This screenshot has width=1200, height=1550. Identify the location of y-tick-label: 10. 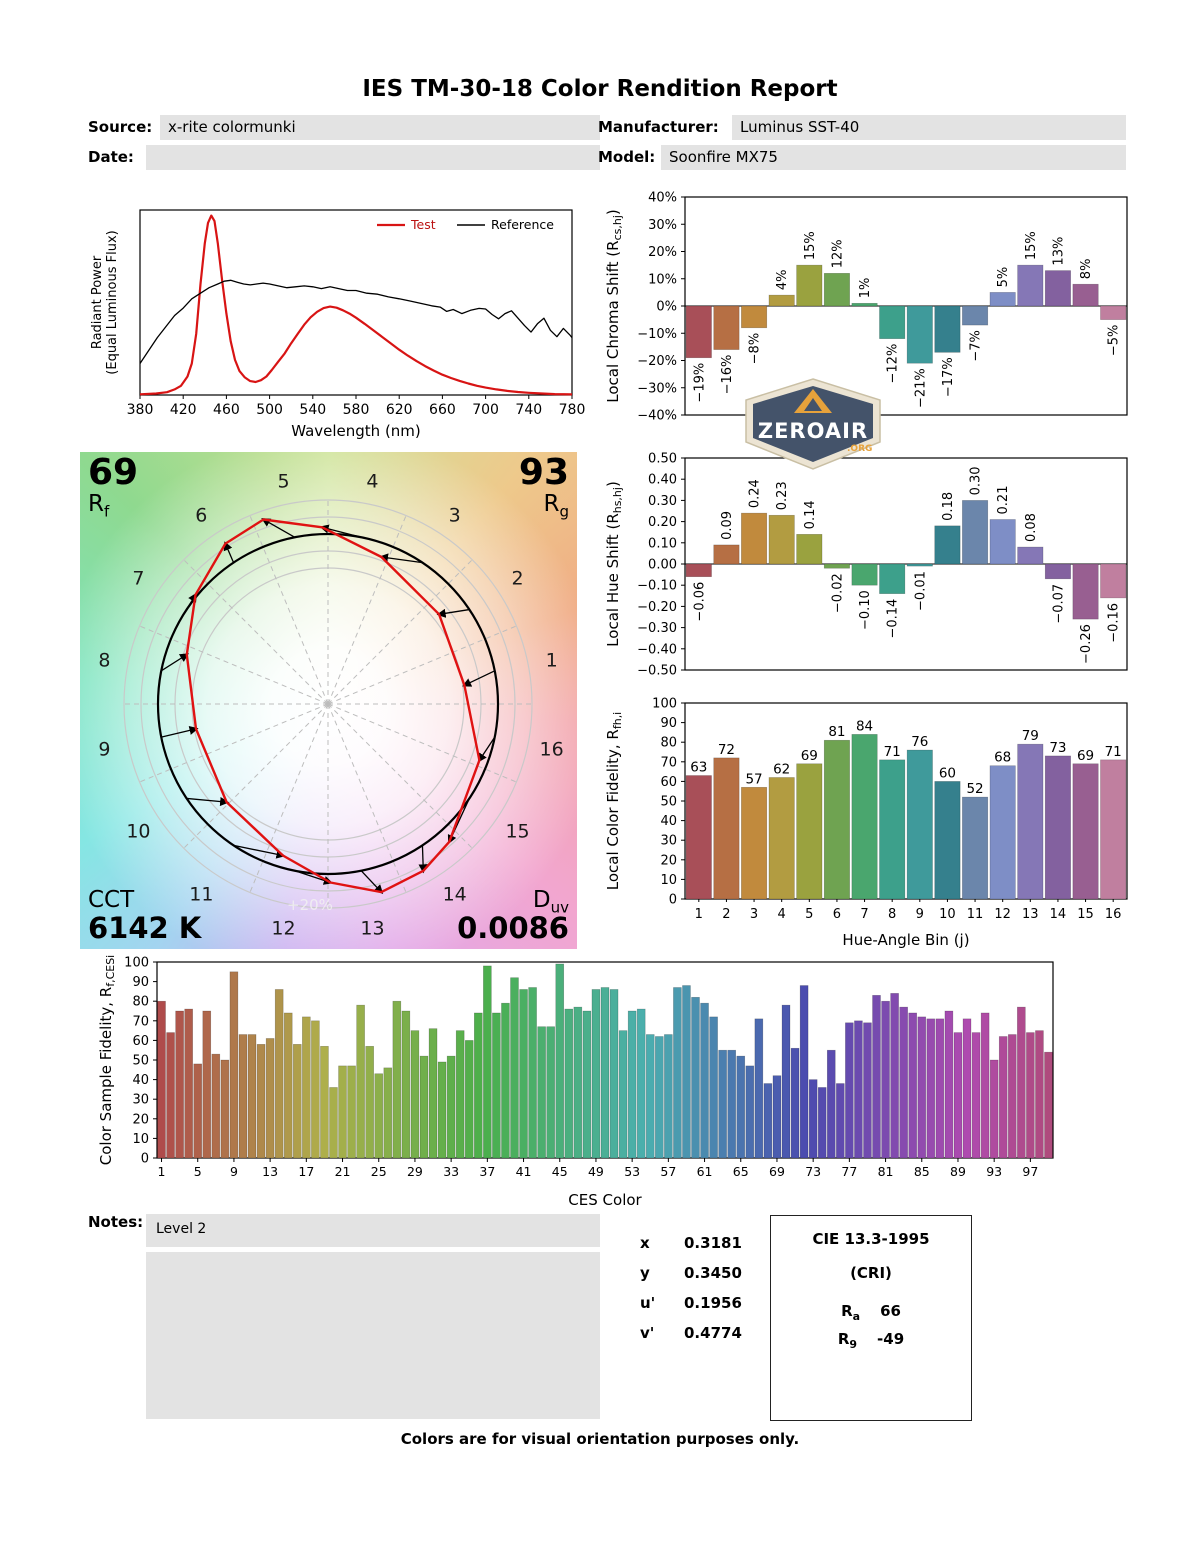
(668, 880).